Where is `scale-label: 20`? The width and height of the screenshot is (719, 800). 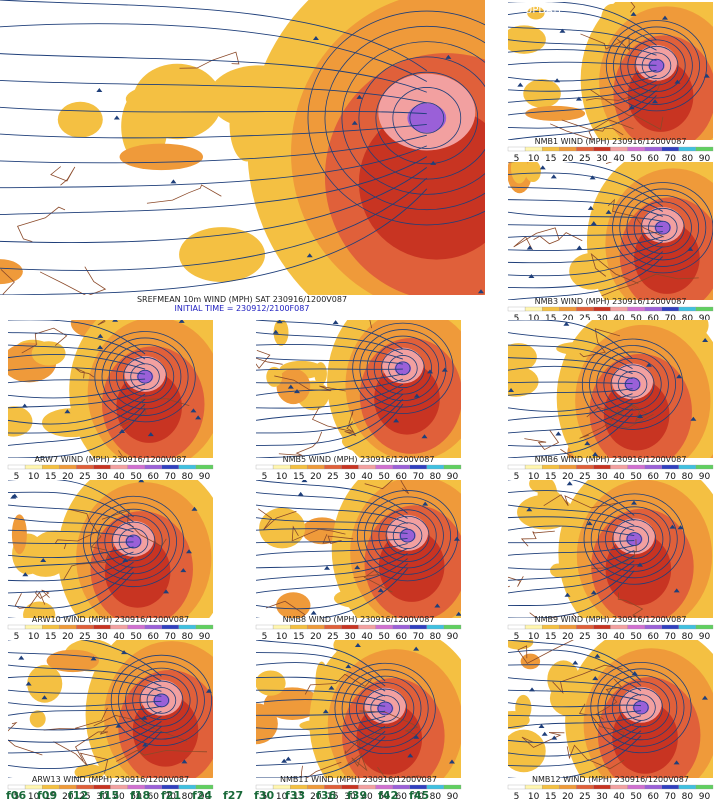 scale-label: 20 is located at coordinates (316, 637).